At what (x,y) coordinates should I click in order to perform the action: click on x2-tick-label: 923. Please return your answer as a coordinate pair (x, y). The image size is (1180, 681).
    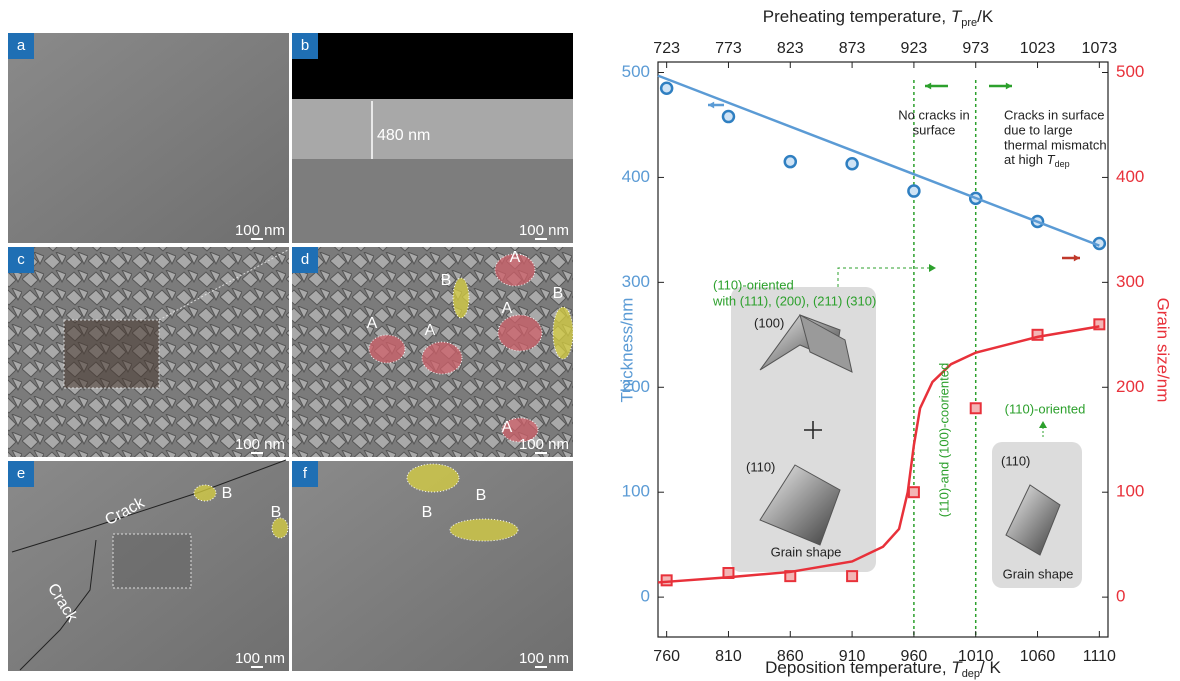
    Looking at the image, I should click on (914, 48).